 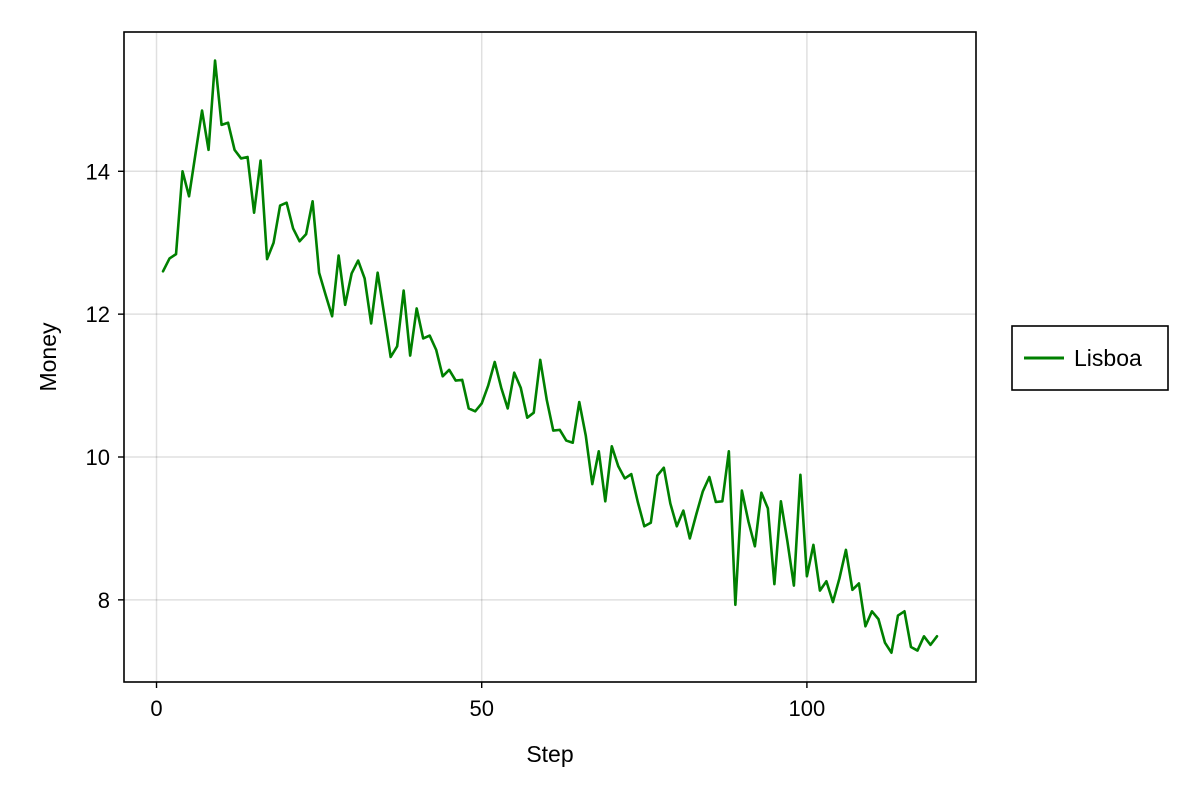 What do you see at coordinates (98, 457) in the screenshot?
I see `y-tick-label: 10` at bounding box center [98, 457].